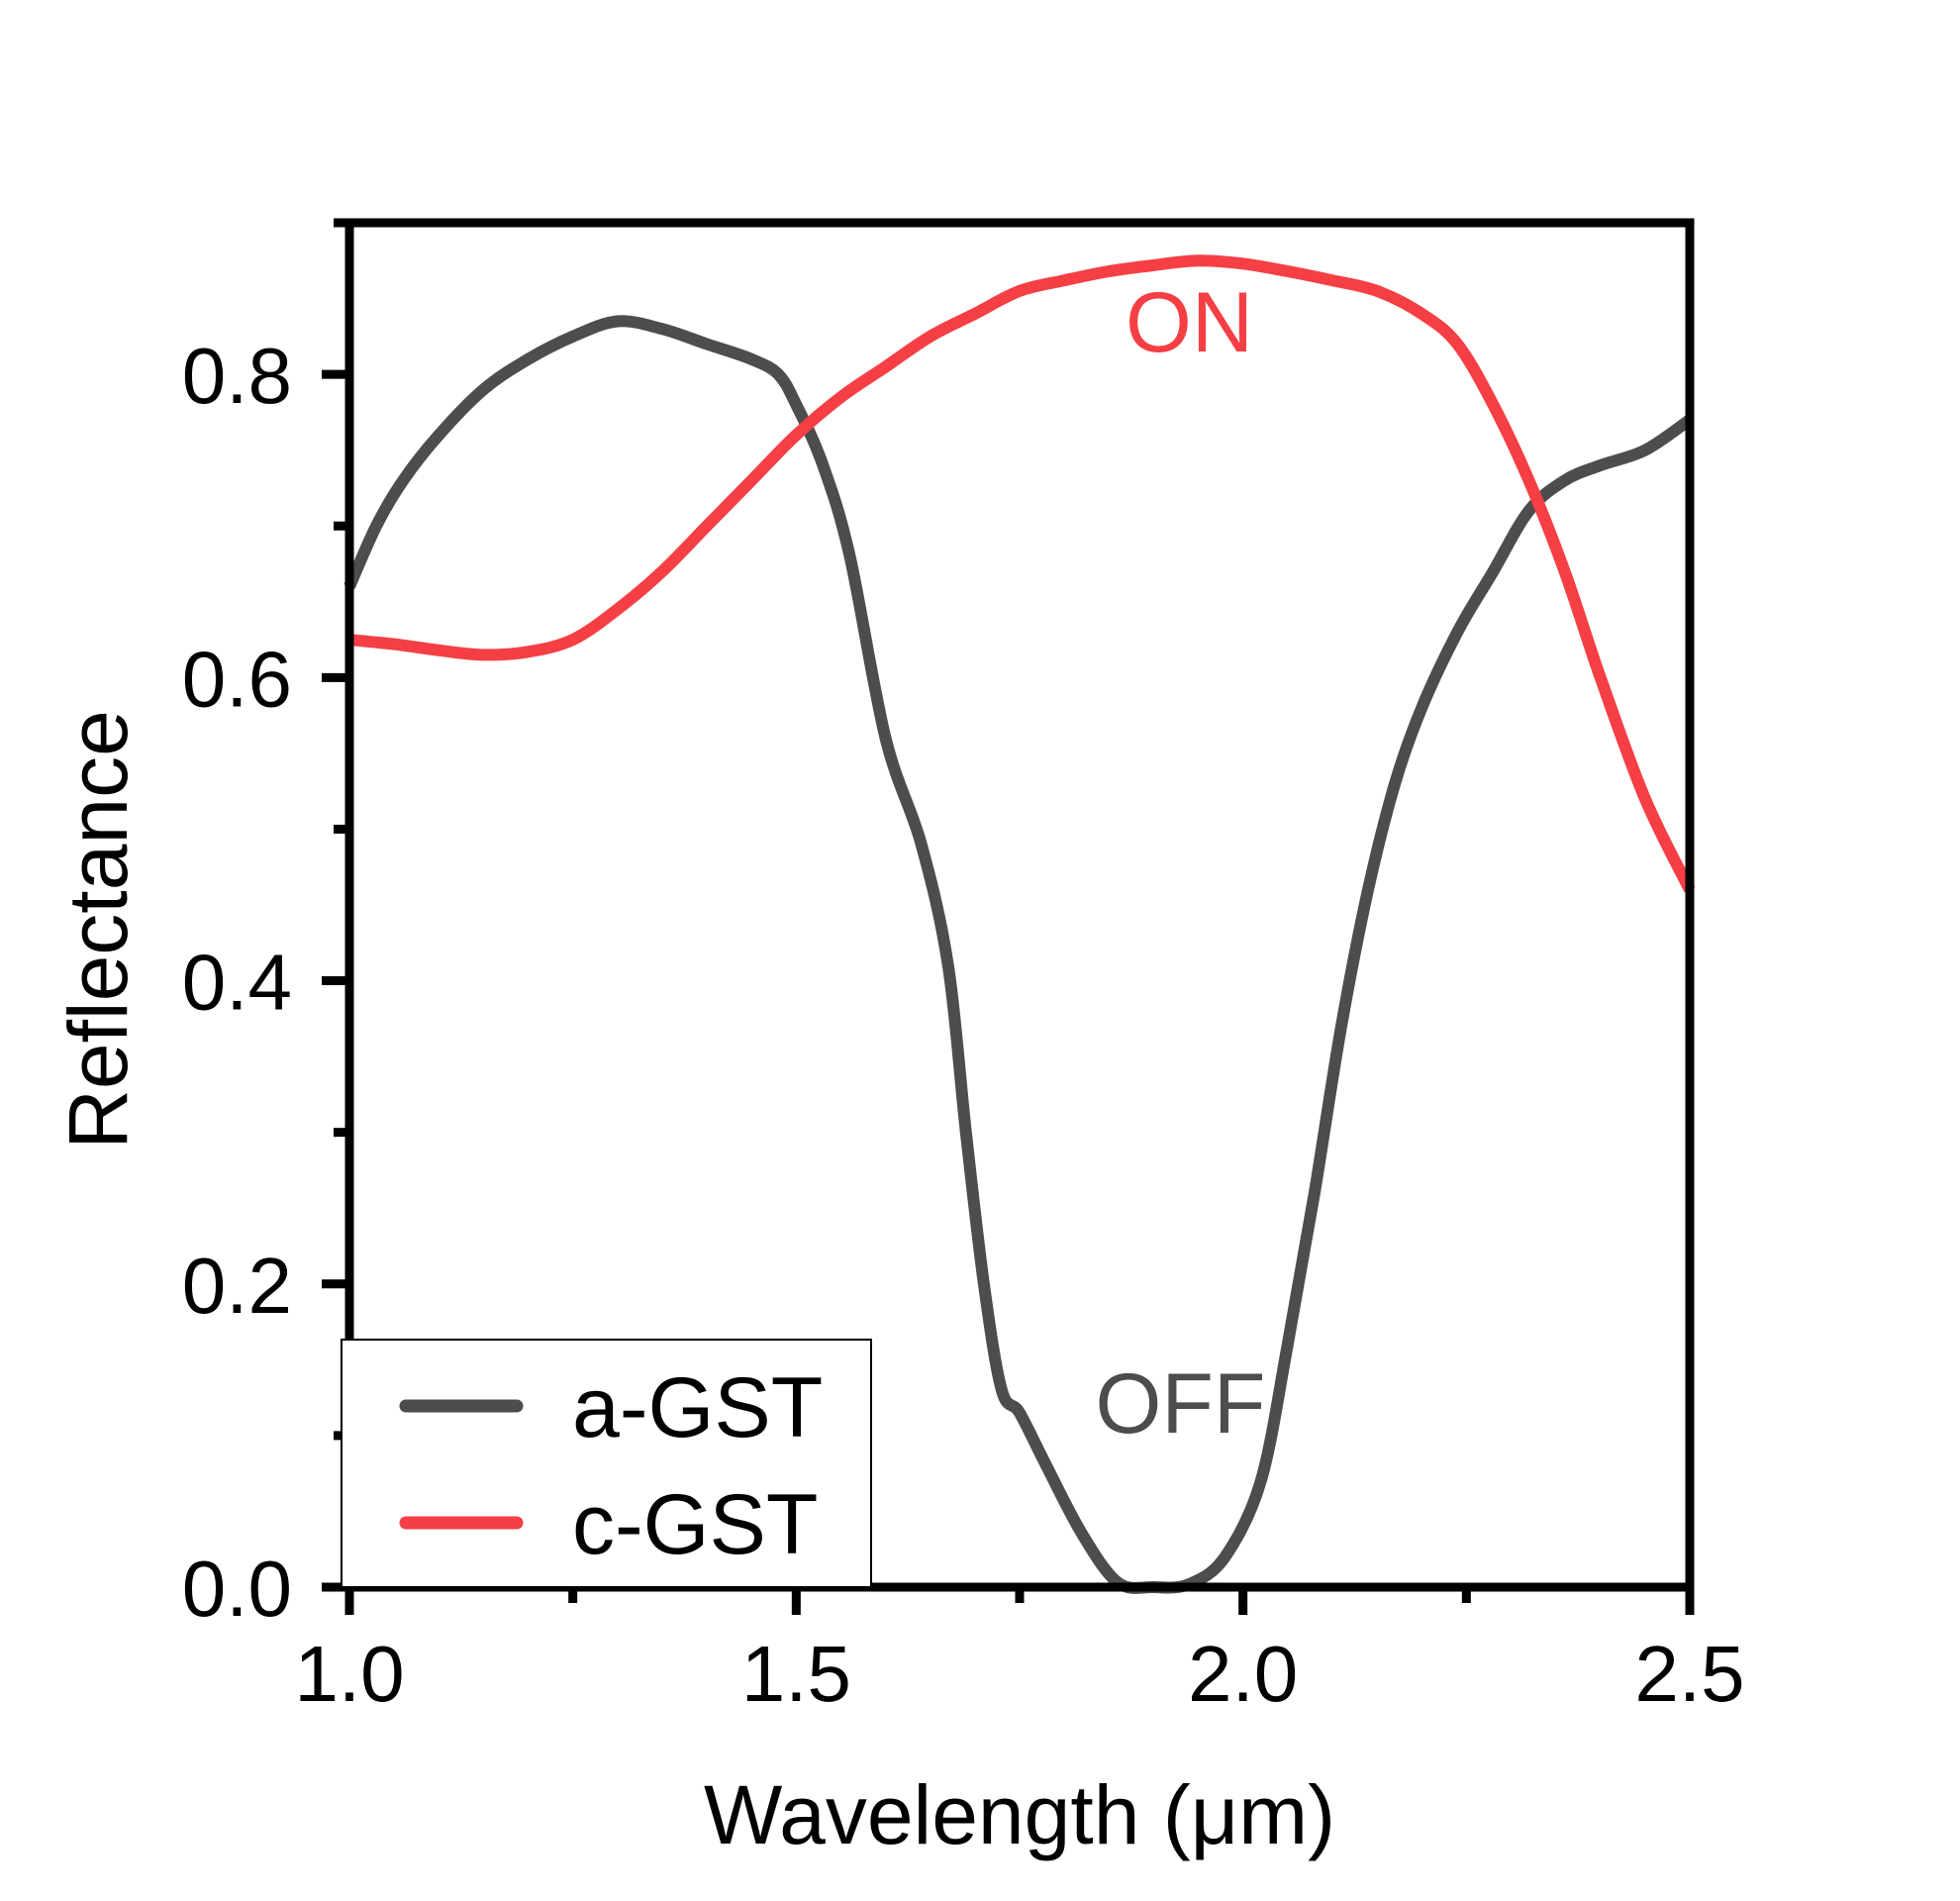  Describe the element at coordinates (1019, 1814) in the screenshot. I see `x-axis-label: Wavelength (μm)` at that location.